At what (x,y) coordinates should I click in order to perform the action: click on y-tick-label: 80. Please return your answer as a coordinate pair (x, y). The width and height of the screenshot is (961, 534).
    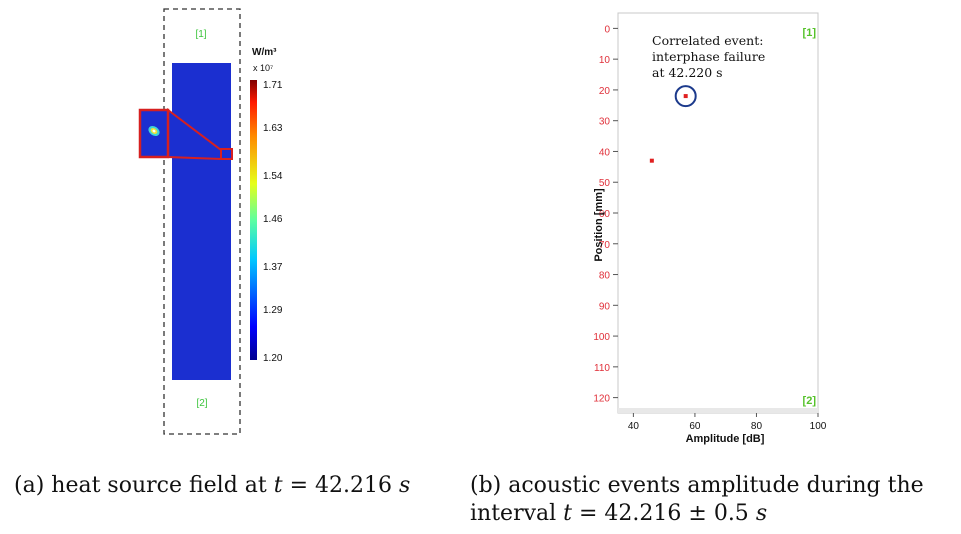
    Looking at the image, I should click on (605, 276).